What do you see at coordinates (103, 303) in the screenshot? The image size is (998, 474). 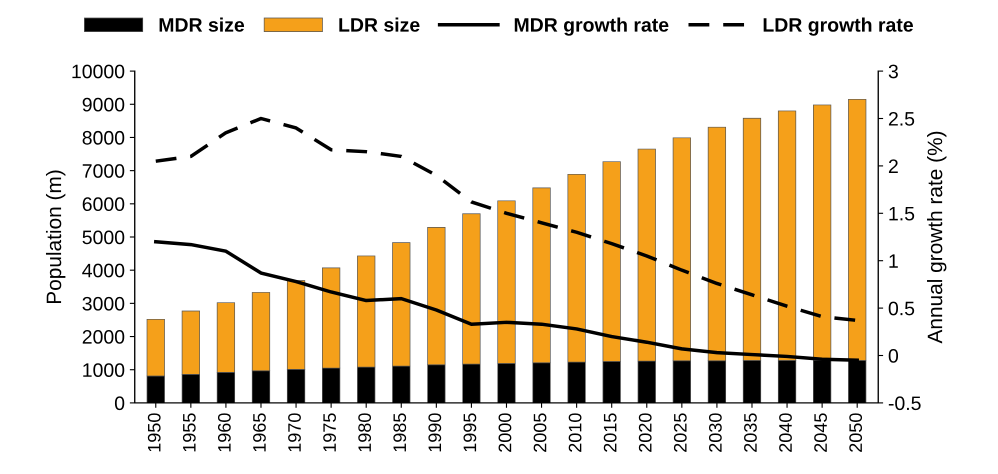 I see `y-tick-label: 3000` at bounding box center [103, 303].